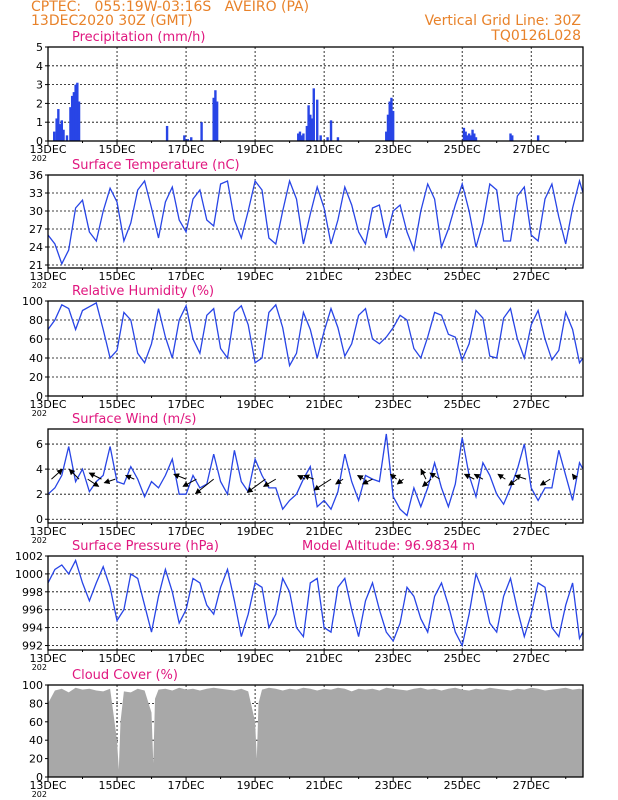 This screenshot has width=618, height=800. I want to click on y-tick-label: 994, so click(32, 628).